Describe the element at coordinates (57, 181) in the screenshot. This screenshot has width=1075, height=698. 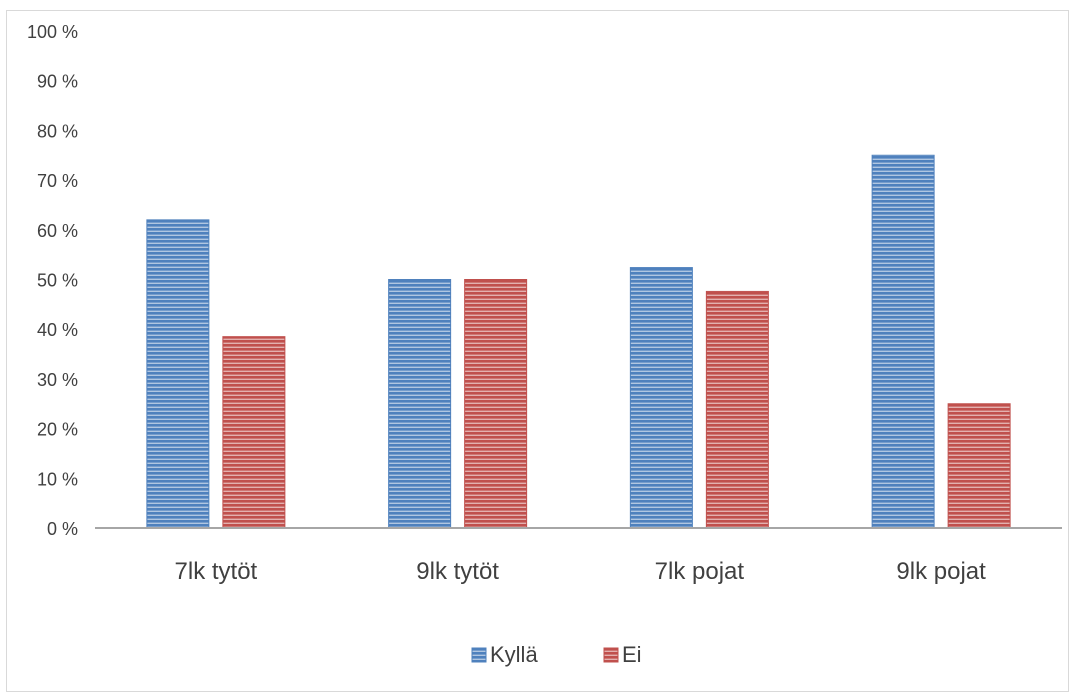
I see `y-tick-label: 70 %` at that location.